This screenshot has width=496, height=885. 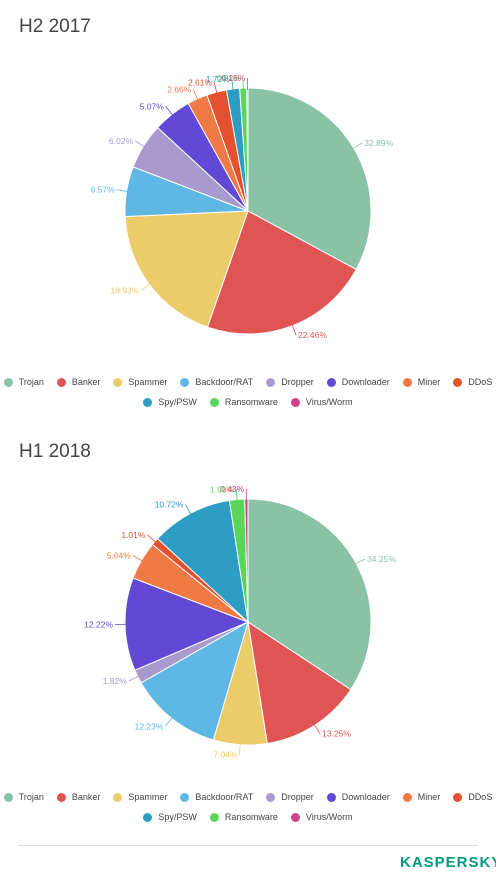 What do you see at coordinates (133, 535) in the screenshot?
I see `data-label: 1.01%` at bounding box center [133, 535].